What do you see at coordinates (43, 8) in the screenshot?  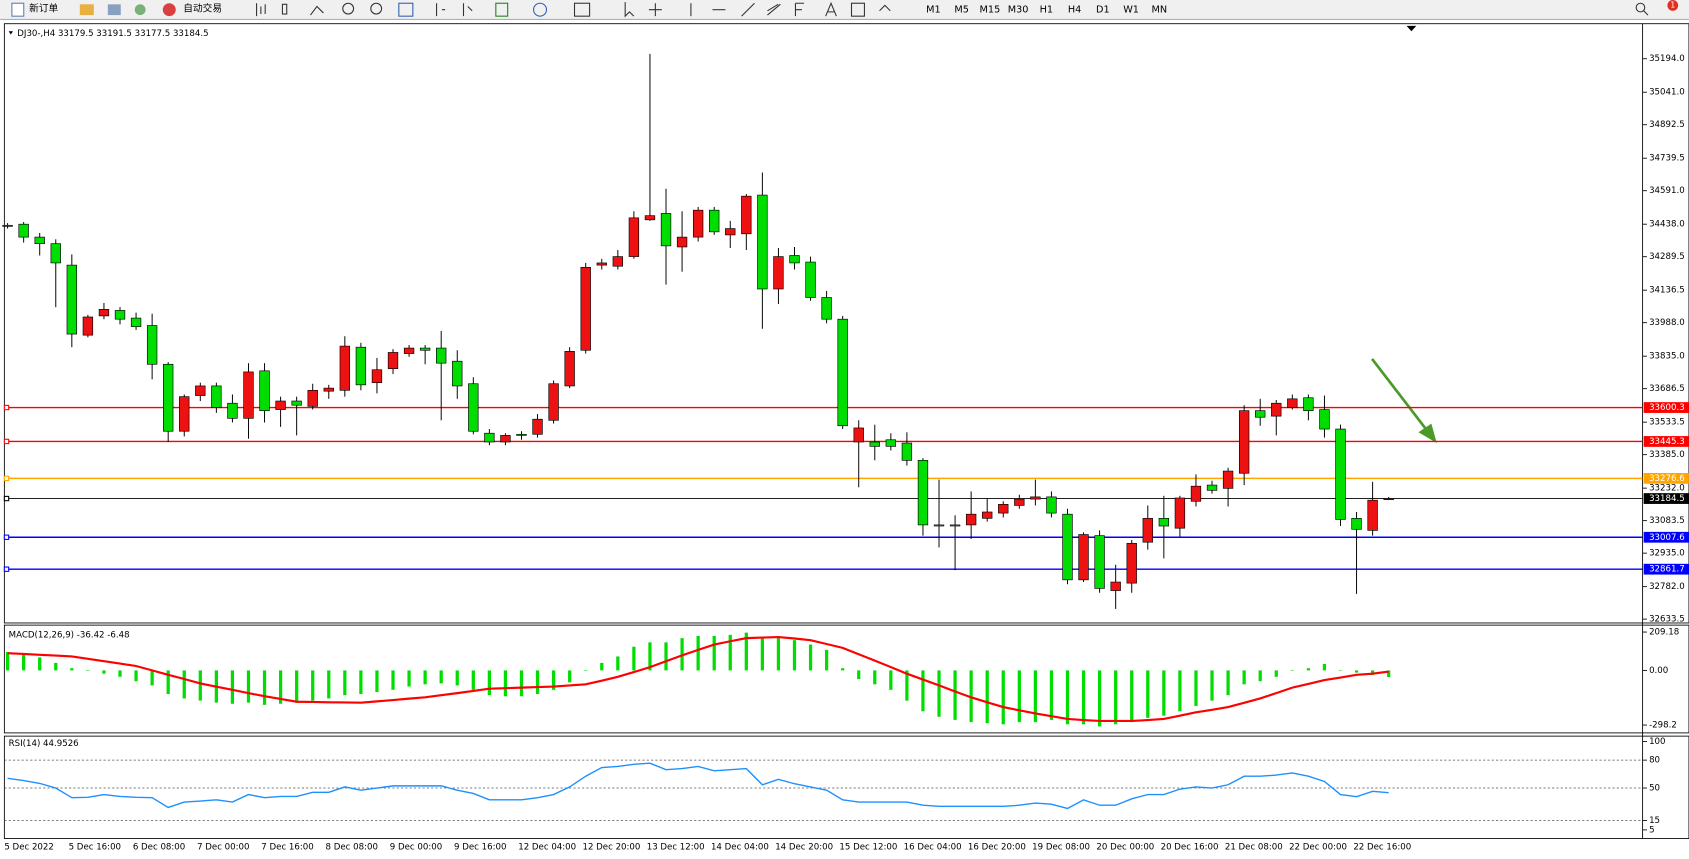 I see `new-order-label: 新订单` at bounding box center [43, 8].